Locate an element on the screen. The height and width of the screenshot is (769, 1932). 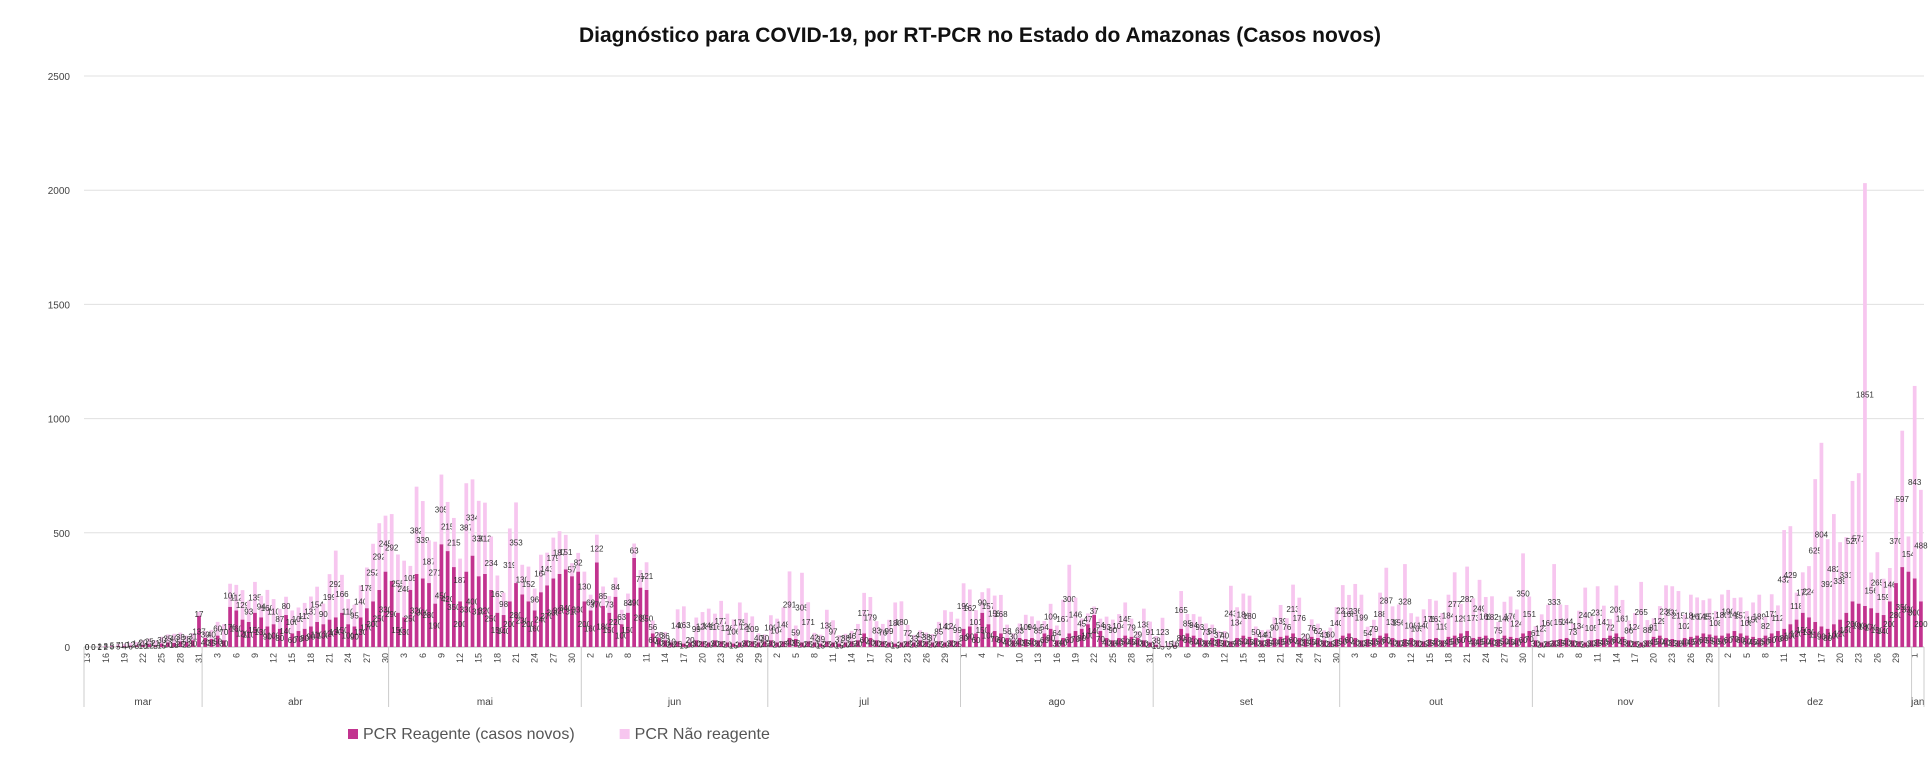
data-label: 18 is located at coordinates (174, 645).